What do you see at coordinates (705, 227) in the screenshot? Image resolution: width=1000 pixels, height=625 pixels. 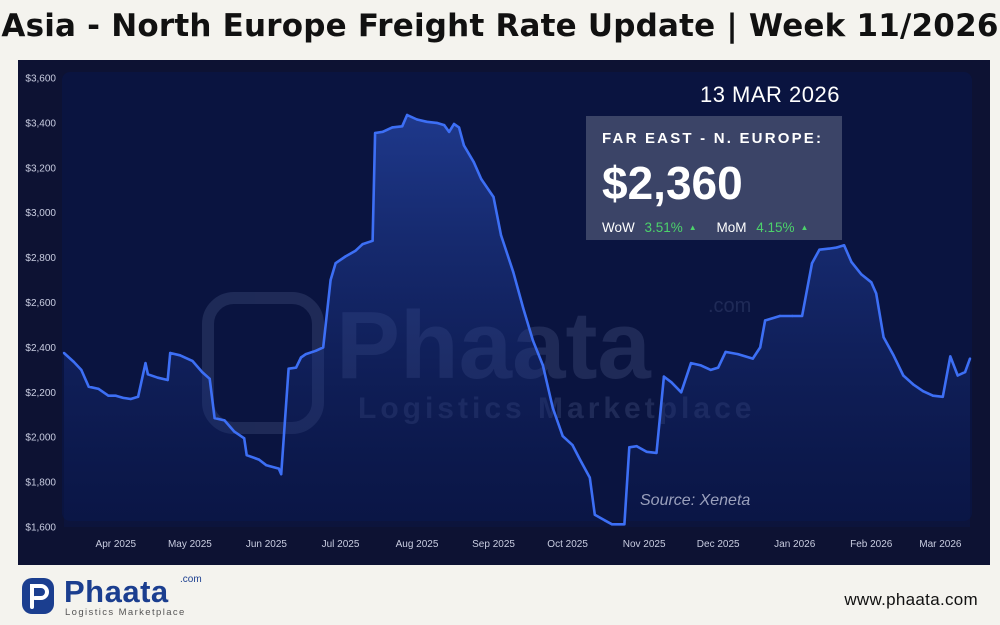 I see `change-row: WoW 3.51% ▲ MoM 4.15% ▲` at bounding box center [705, 227].